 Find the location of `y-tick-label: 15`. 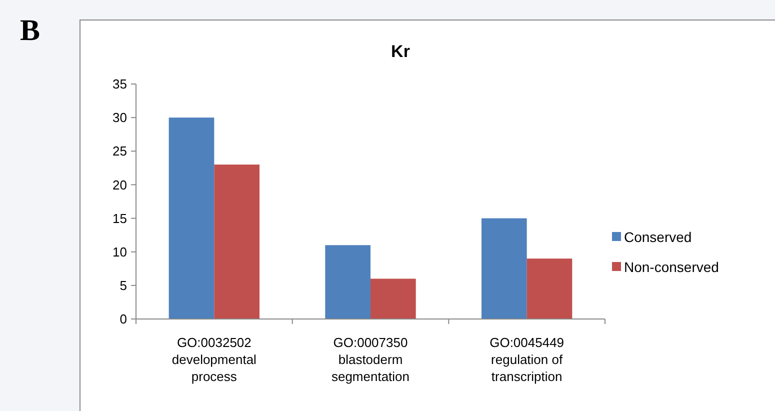

y-tick-label: 15 is located at coordinates (119, 218).